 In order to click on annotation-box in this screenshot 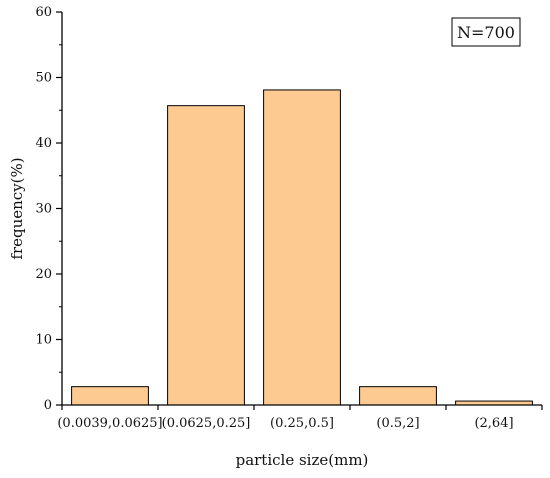, I will do `click(486, 32)`.